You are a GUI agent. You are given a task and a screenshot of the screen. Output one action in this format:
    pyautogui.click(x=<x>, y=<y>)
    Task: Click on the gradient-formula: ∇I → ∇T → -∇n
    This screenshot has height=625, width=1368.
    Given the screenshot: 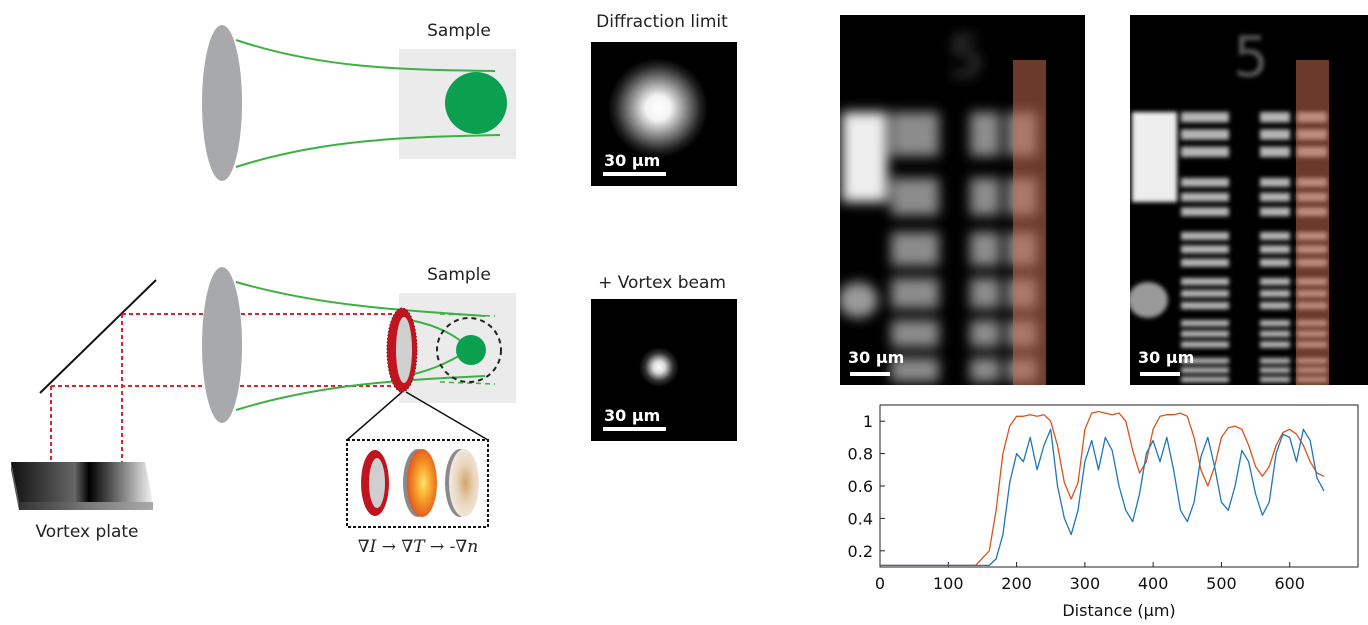 What is the action you would take?
    pyautogui.click(x=418, y=547)
    